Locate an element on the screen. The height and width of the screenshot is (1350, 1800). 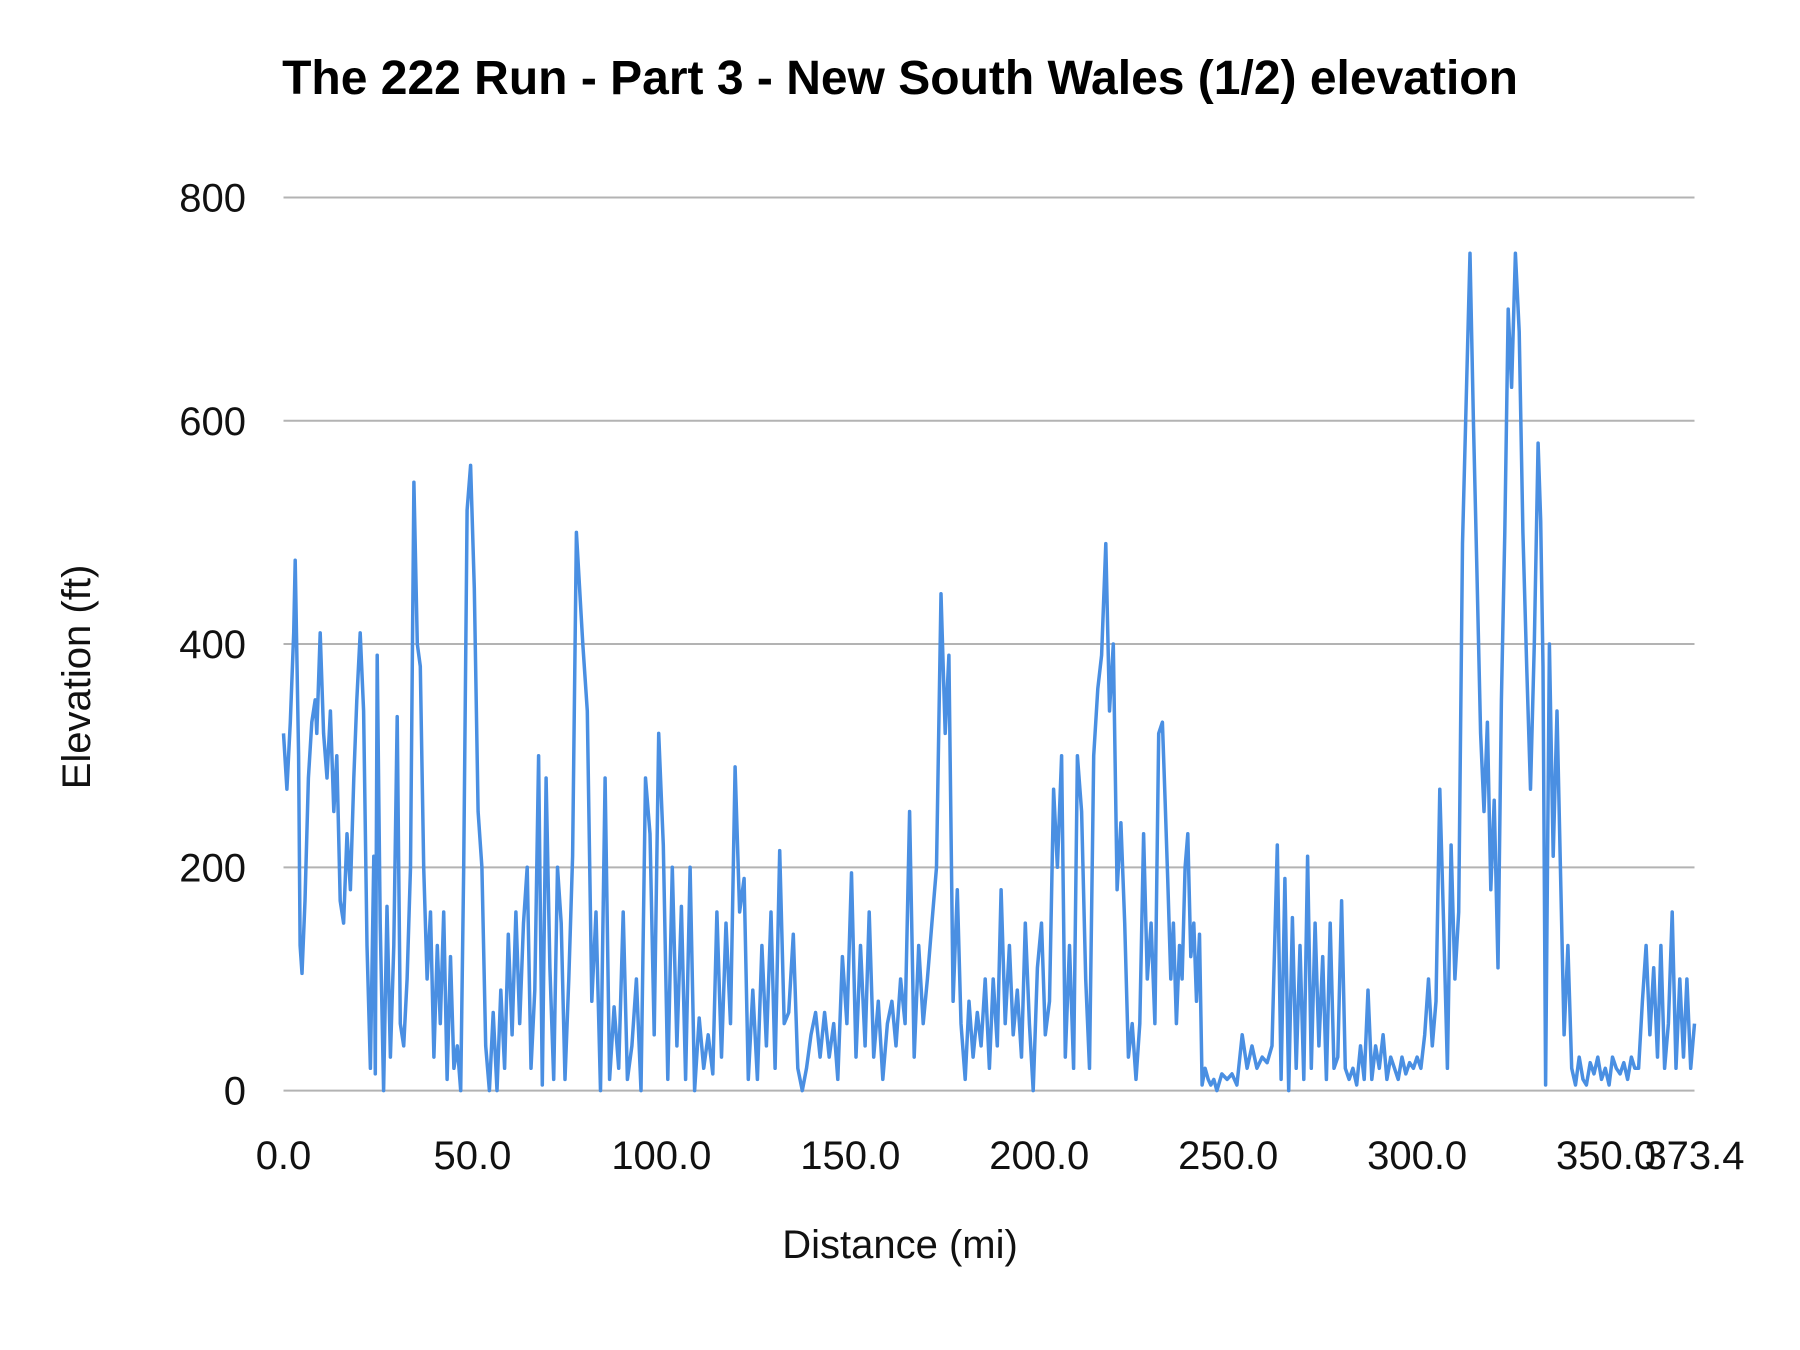
x-tick-label: 350.0 is located at coordinates (1606, 1156).